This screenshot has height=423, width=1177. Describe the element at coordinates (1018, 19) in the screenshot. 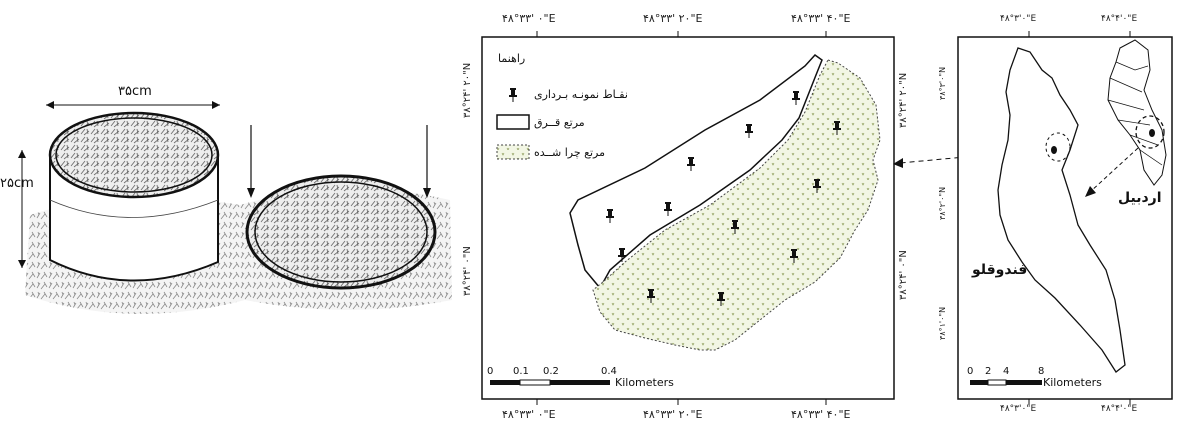

I see `locator-top-coord-0: ۴۸°۳'۰"E` at that location.